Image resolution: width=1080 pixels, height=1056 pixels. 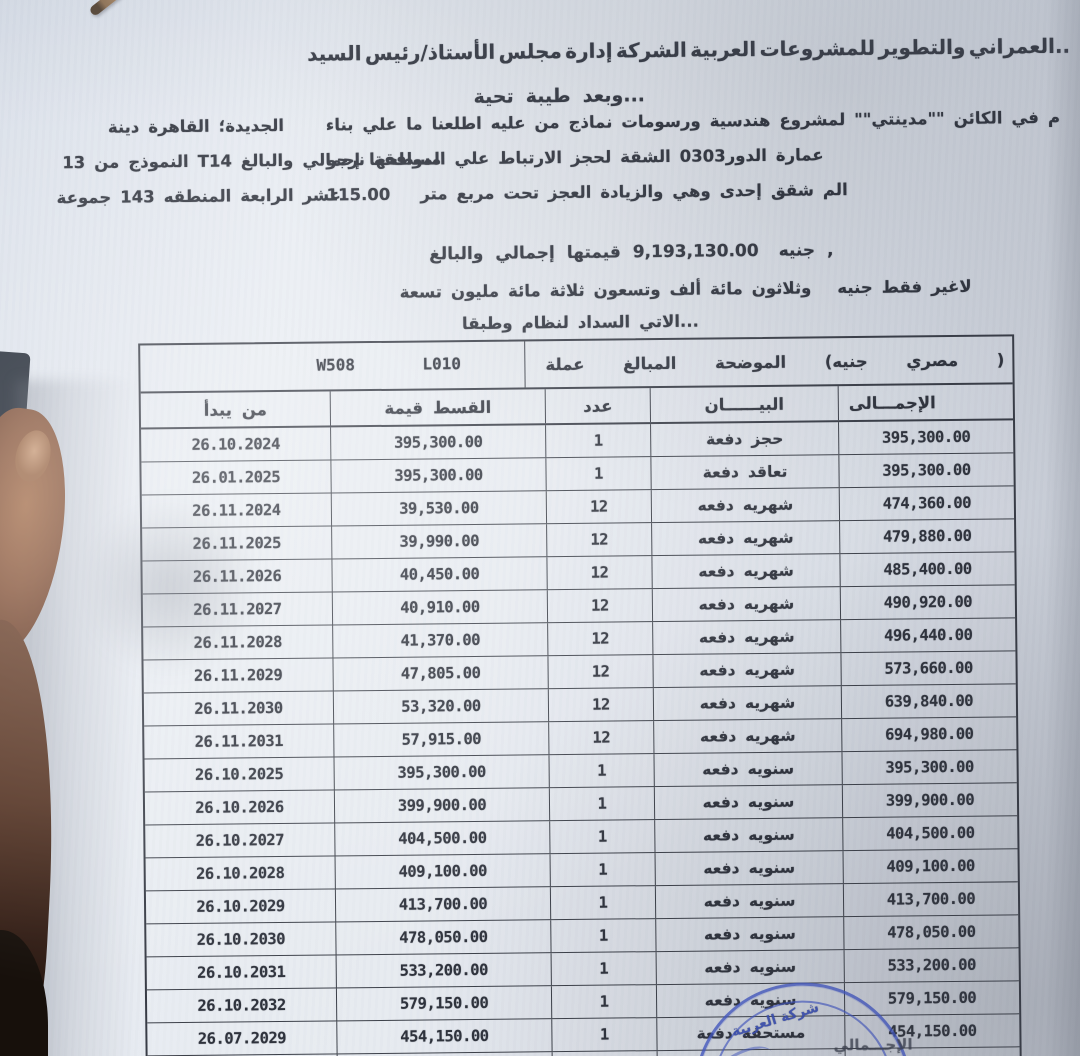 What do you see at coordinates (240, 873) in the screenshot?
I see `cell-start-date: 26.10.2028` at bounding box center [240, 873].